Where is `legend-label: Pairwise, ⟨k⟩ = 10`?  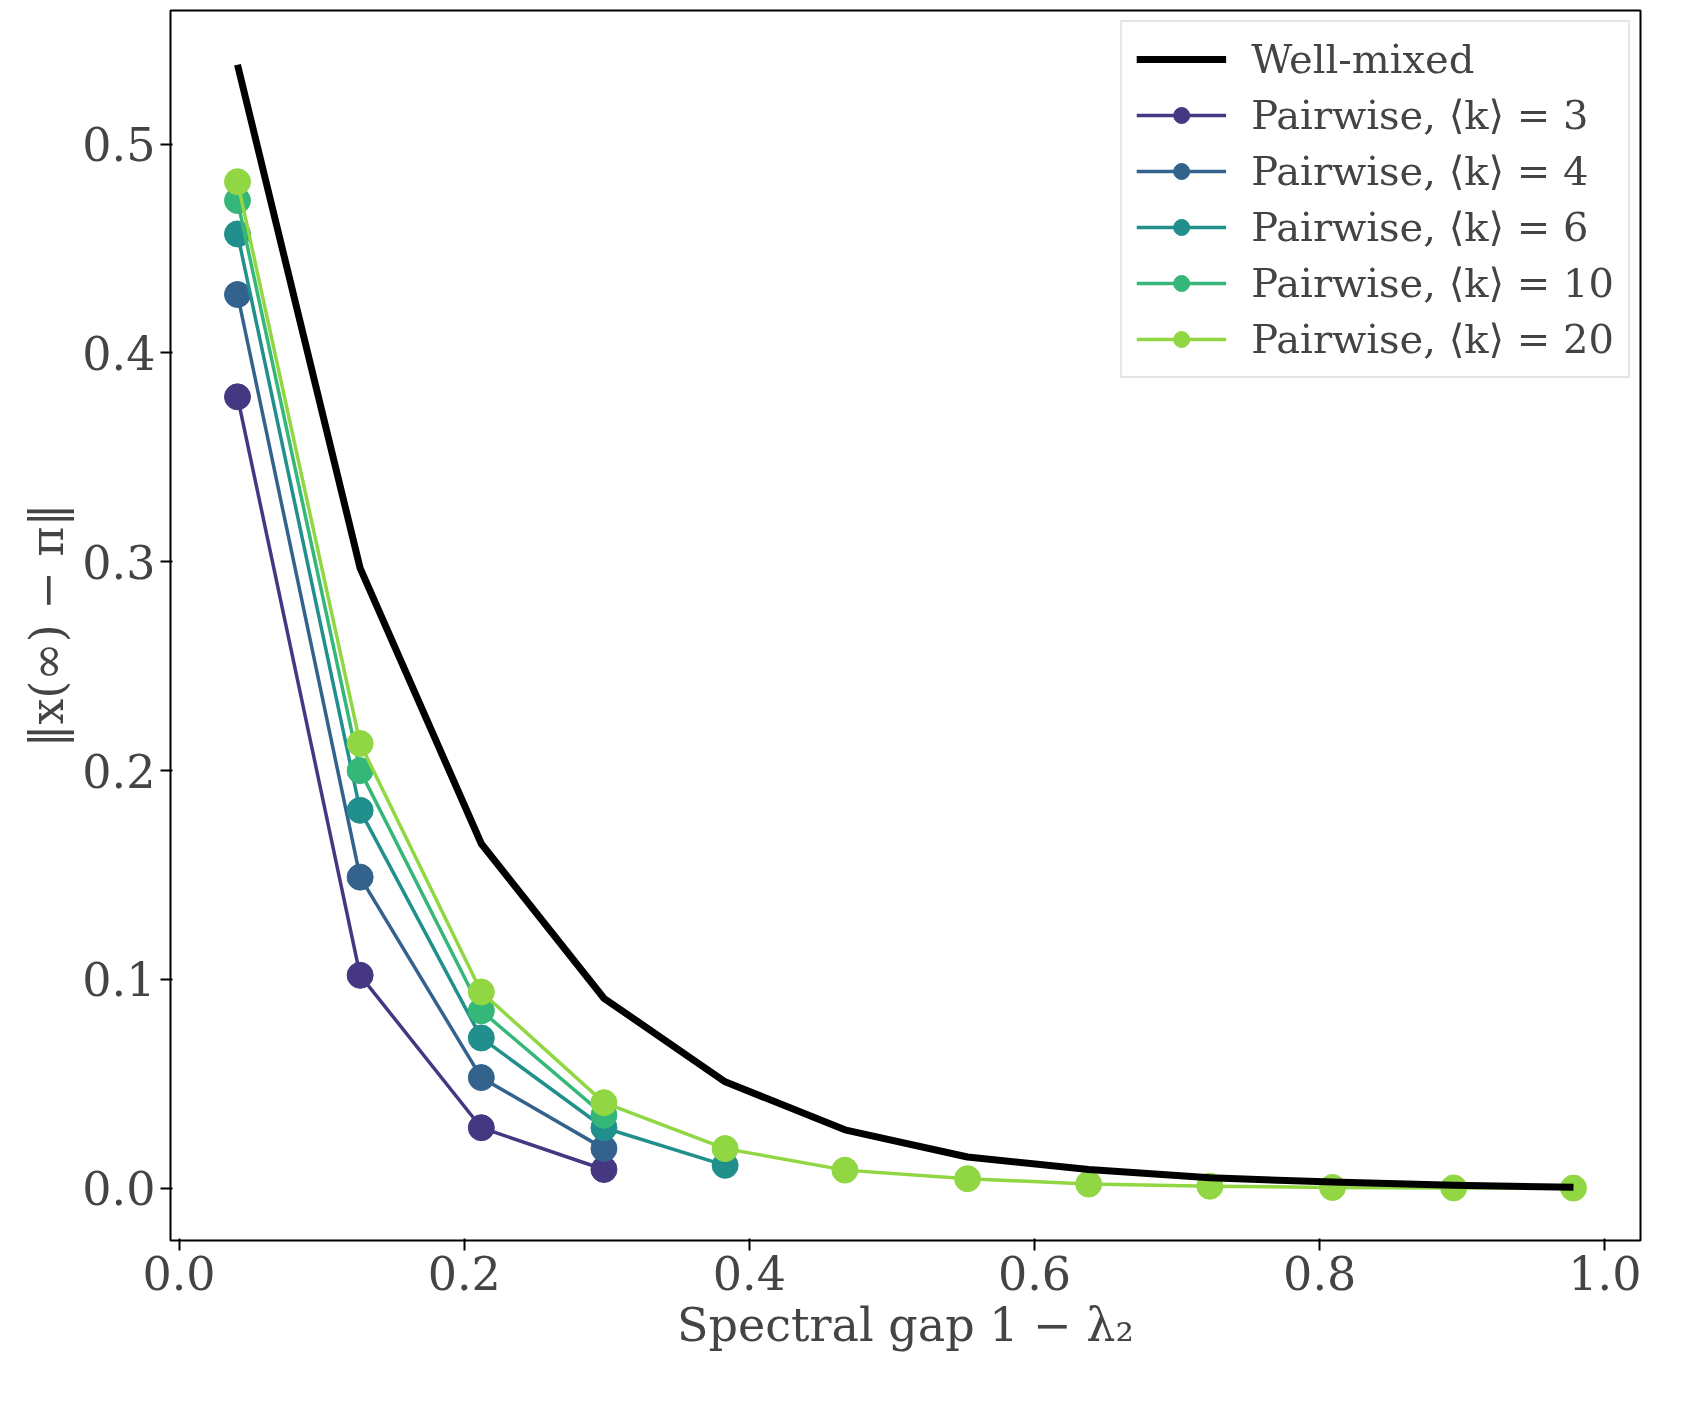
legend-label: Pairwise, ⟨k⟩ = 10 is located at coordinates (1432, 283).